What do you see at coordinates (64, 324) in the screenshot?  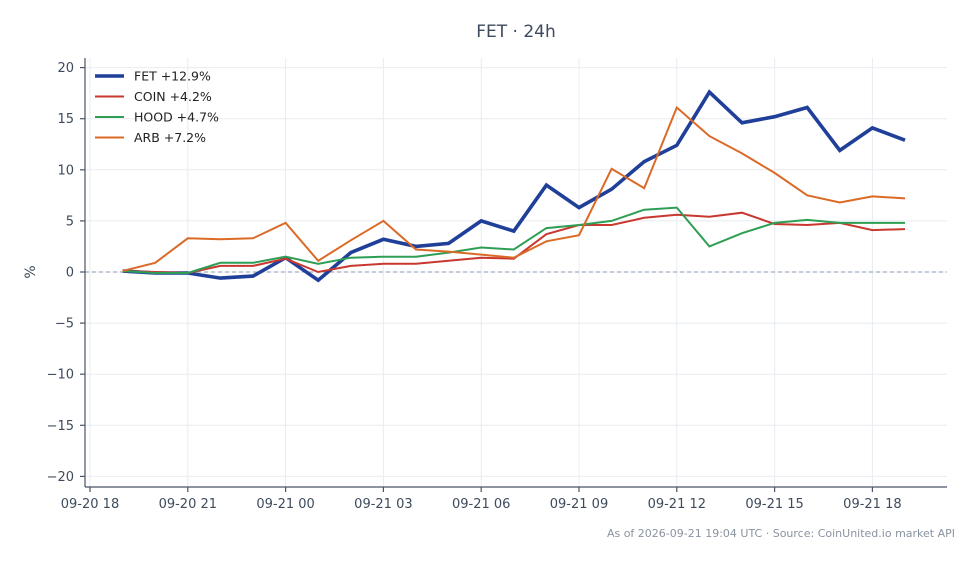 I see `y-tick-label: −5` at bounding box center [64, 324].